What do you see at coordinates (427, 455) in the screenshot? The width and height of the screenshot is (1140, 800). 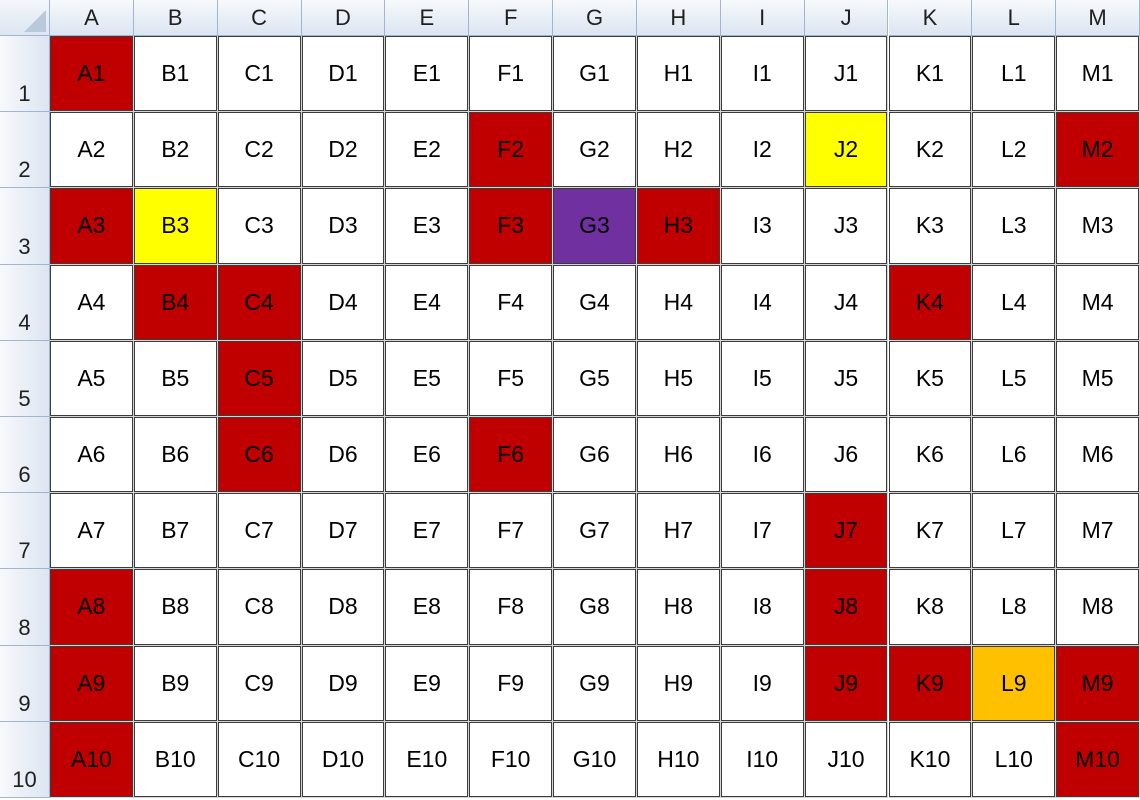 I see `cell-e6: E6` at bounding box center [427, 455].